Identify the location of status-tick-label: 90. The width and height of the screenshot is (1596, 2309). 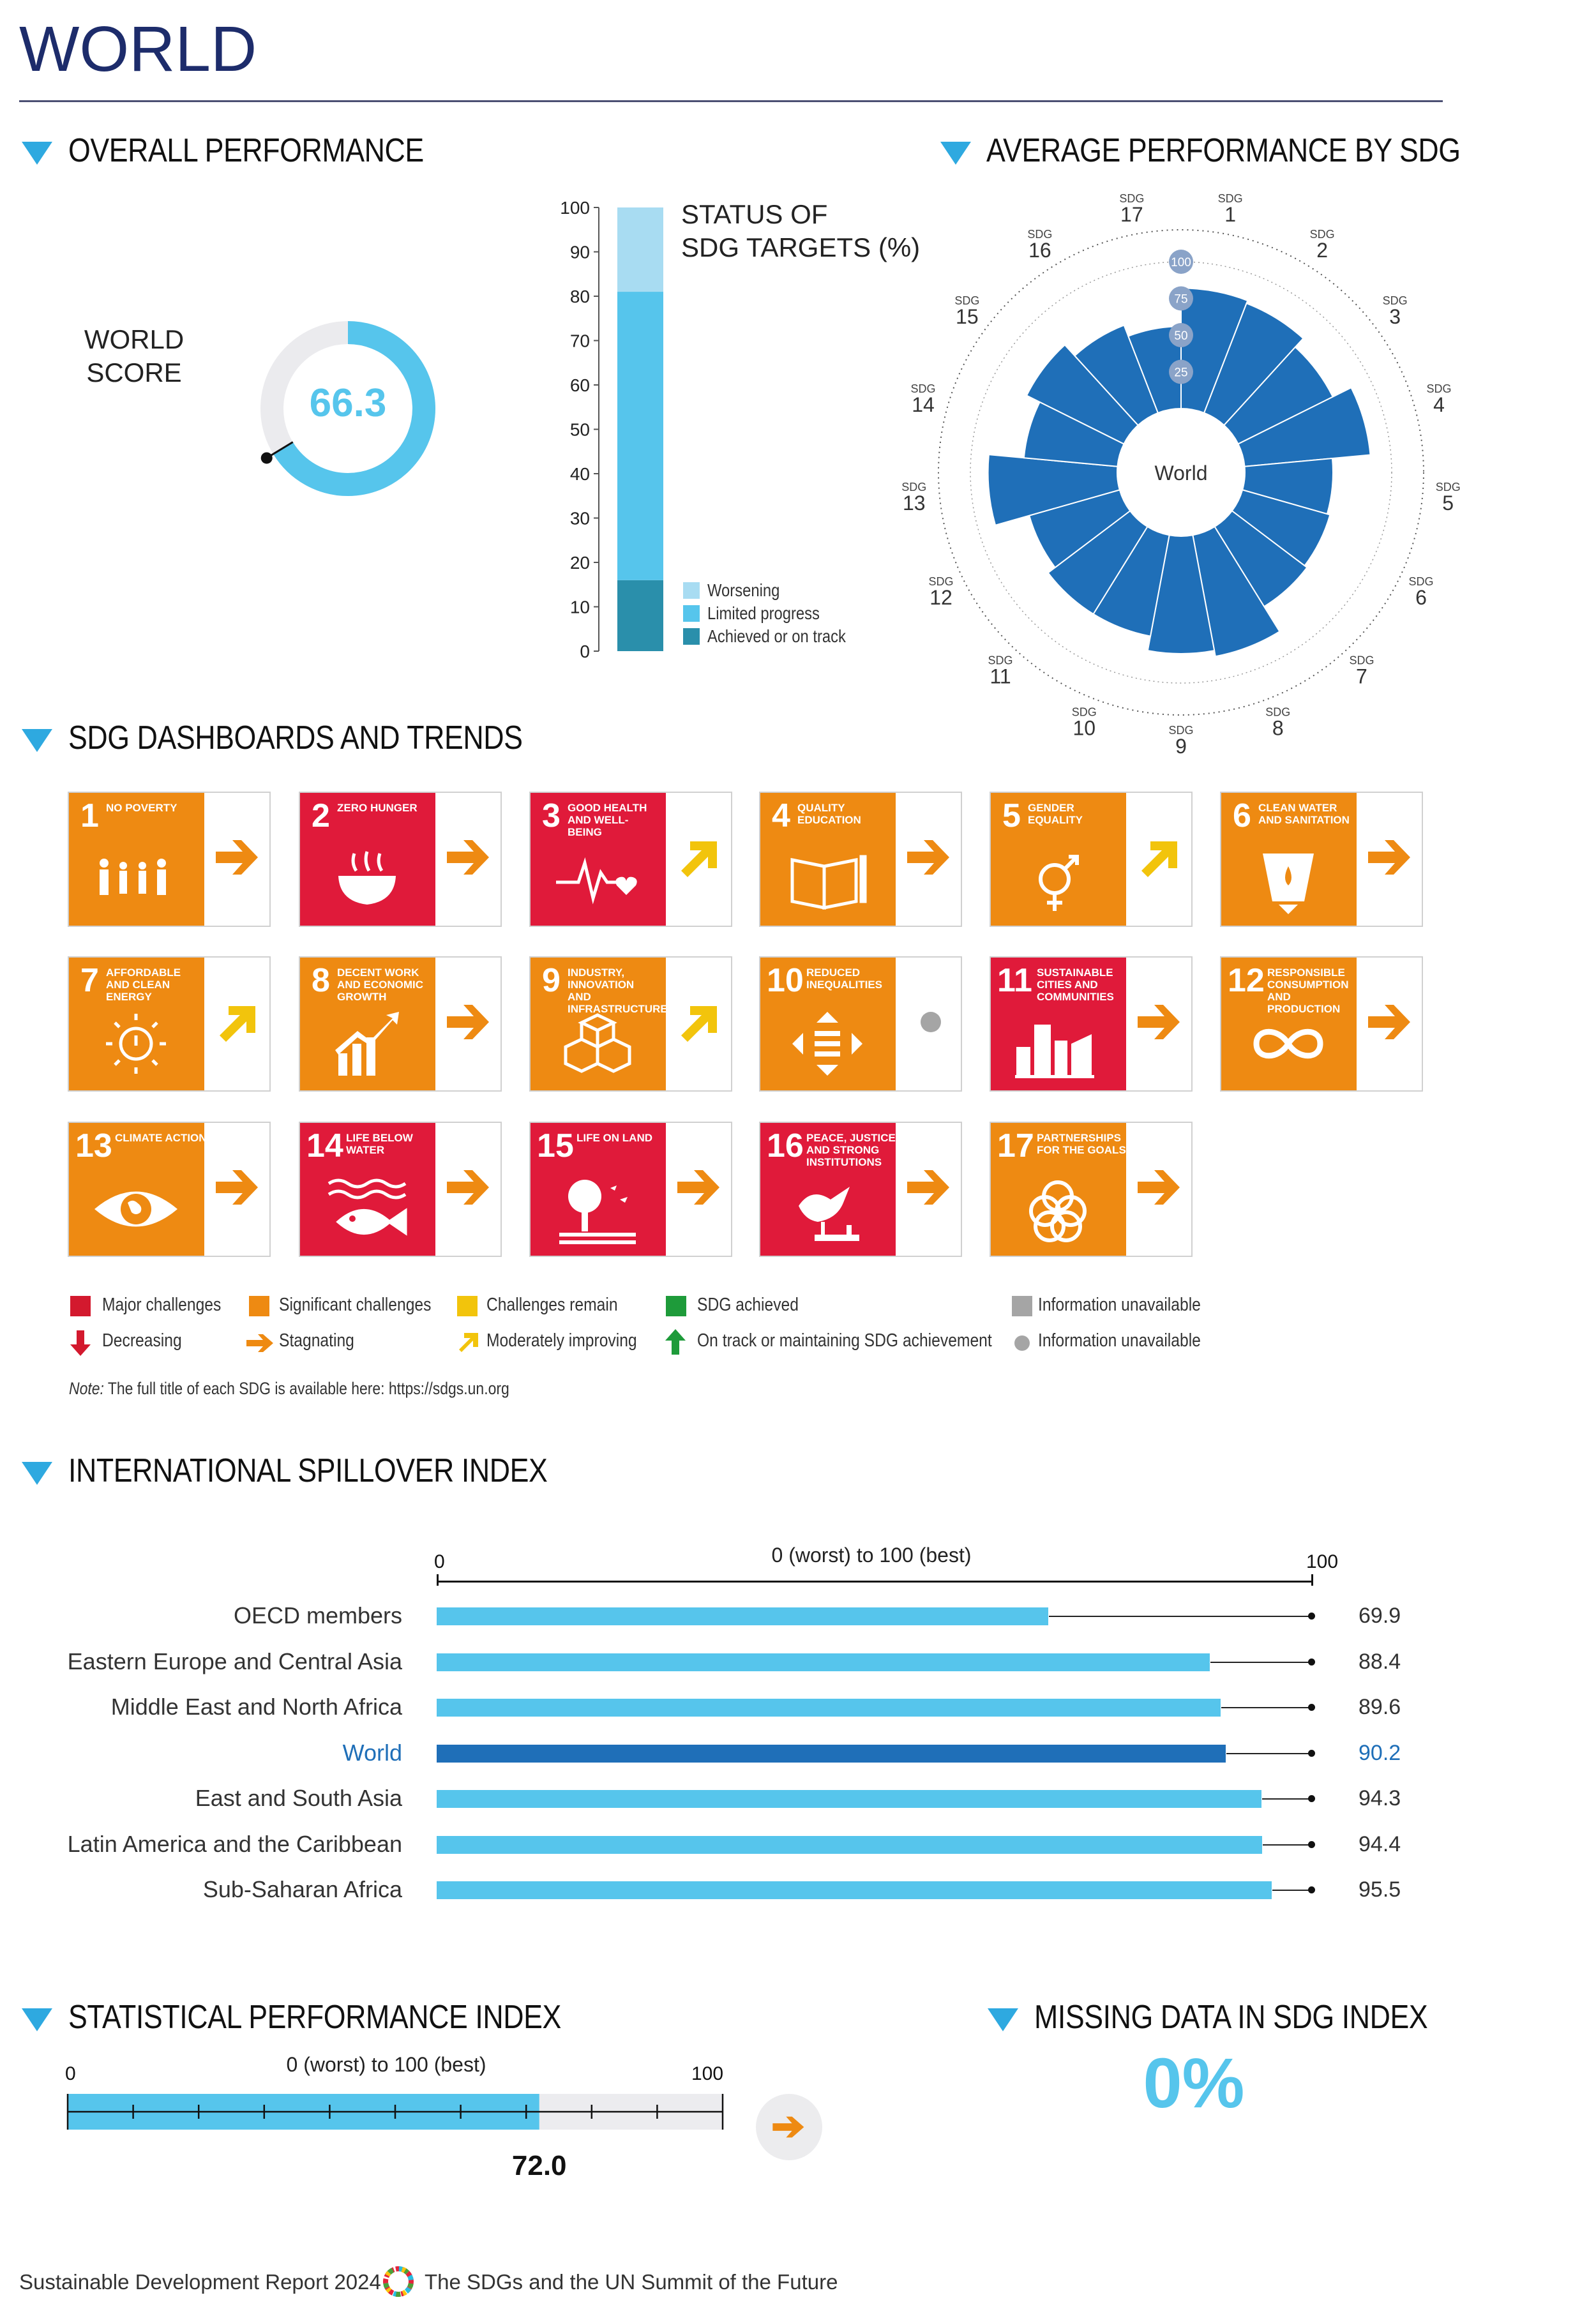
(580, 252).